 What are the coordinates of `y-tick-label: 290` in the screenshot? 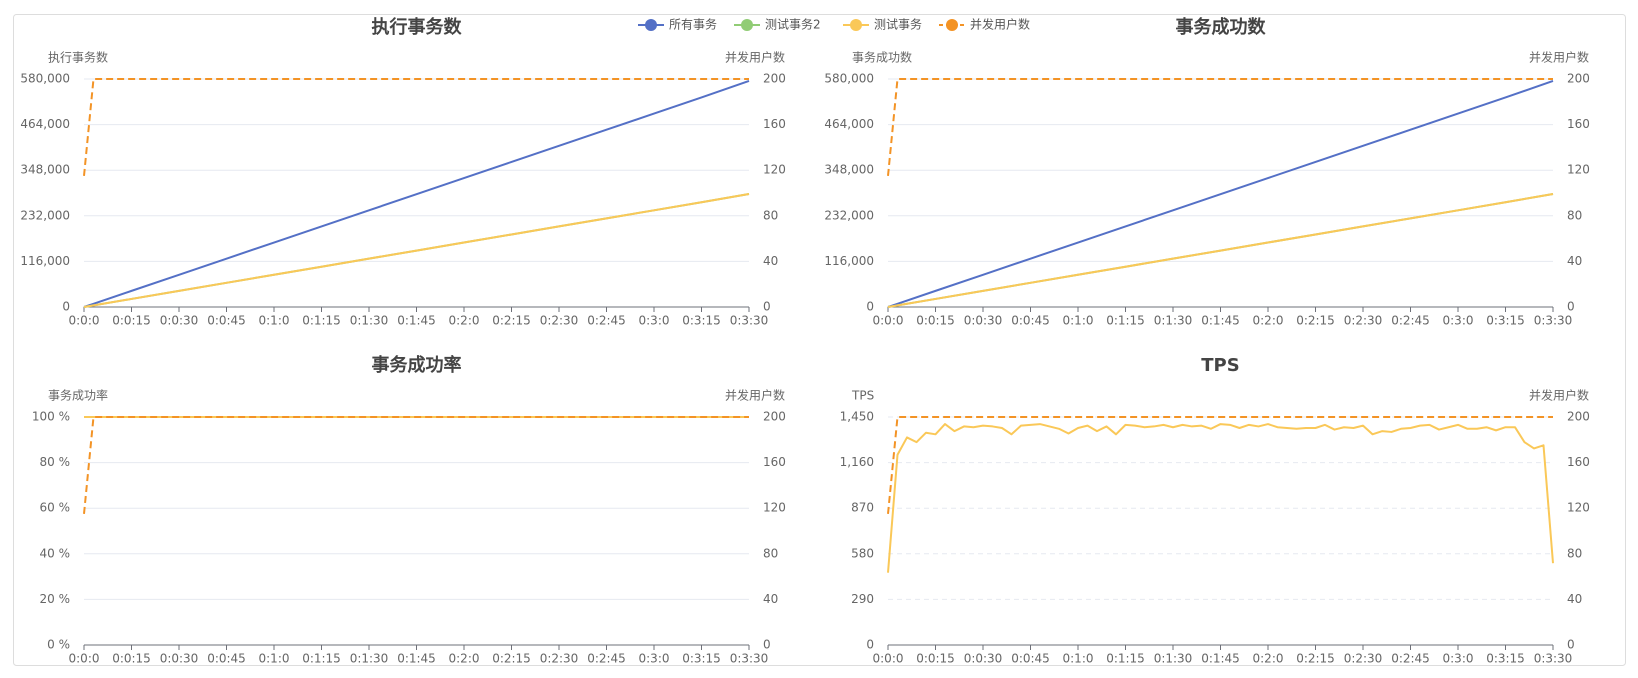 It's located at (862, 599).